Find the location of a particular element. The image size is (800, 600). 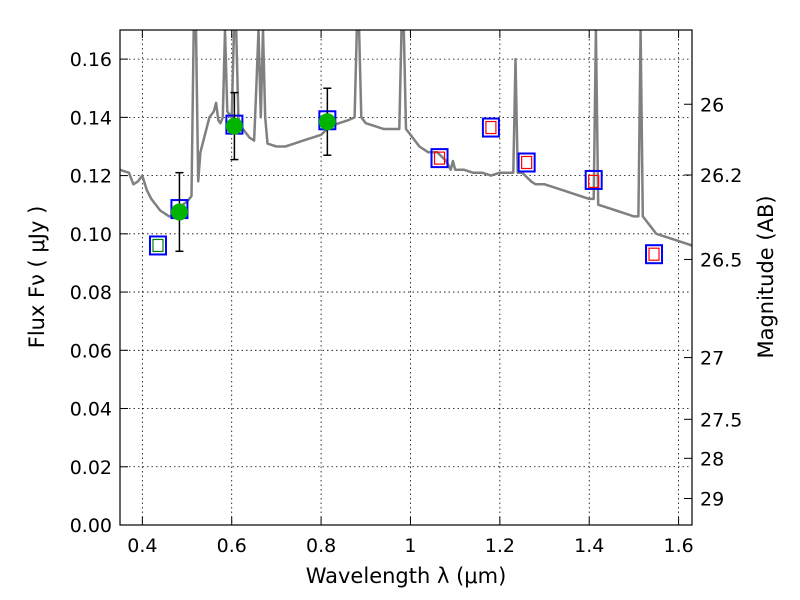

magnitude-tick-label: 26.5 is located at coordinates (721, 260).